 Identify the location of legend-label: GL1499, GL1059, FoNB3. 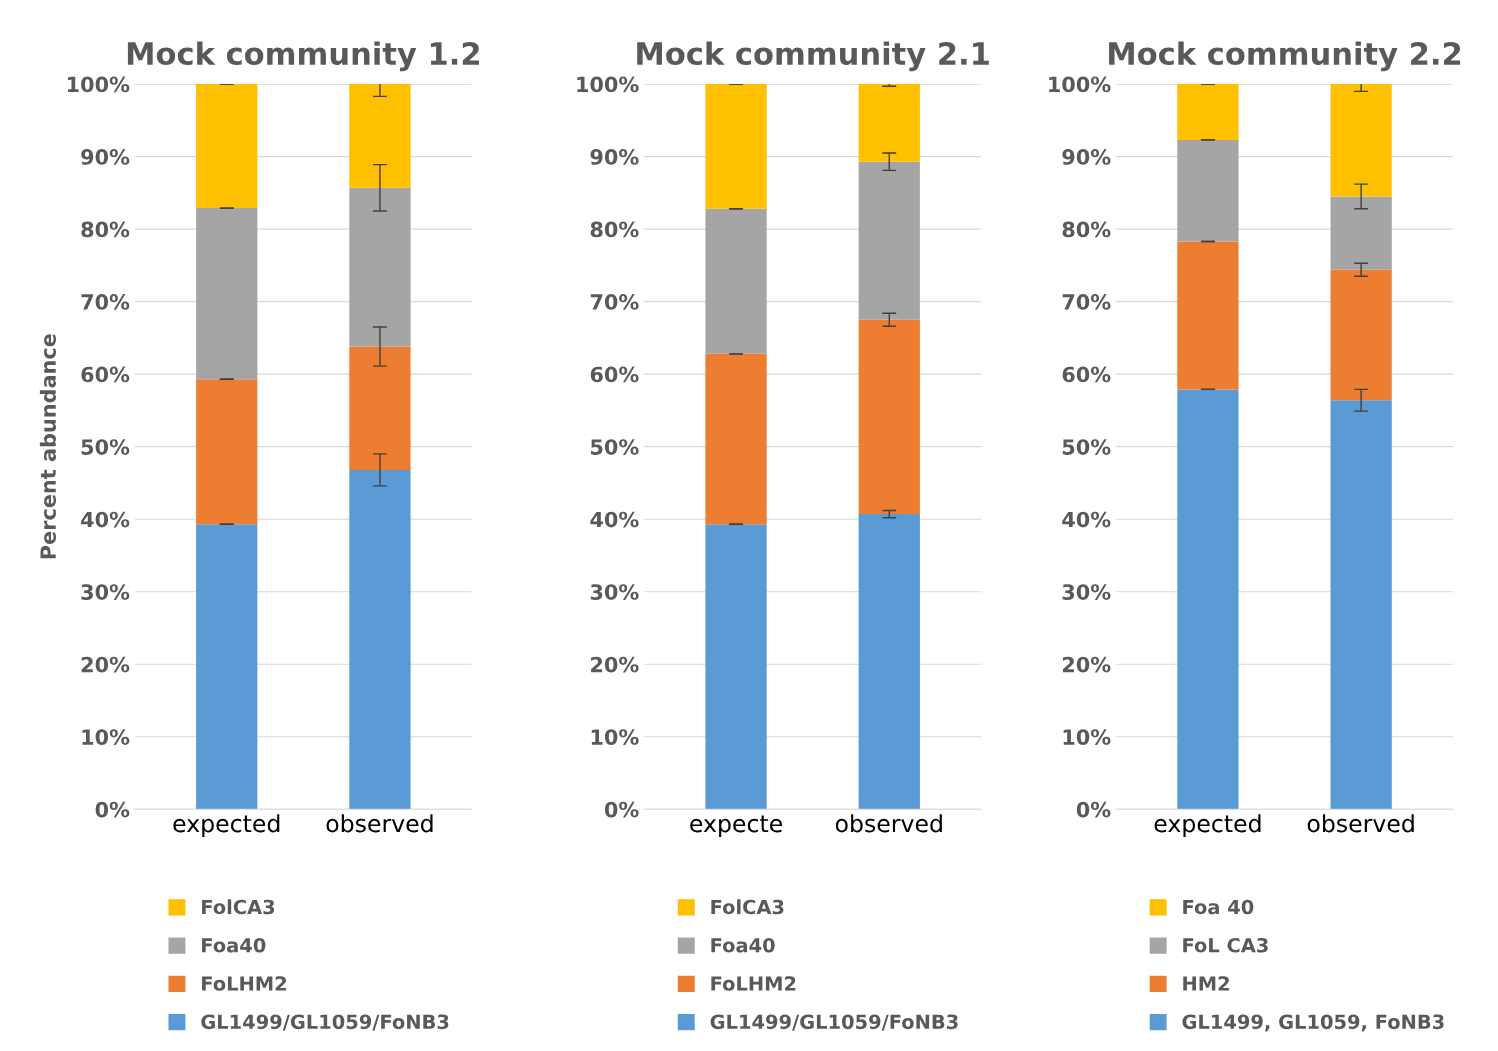
(1313, 1023).